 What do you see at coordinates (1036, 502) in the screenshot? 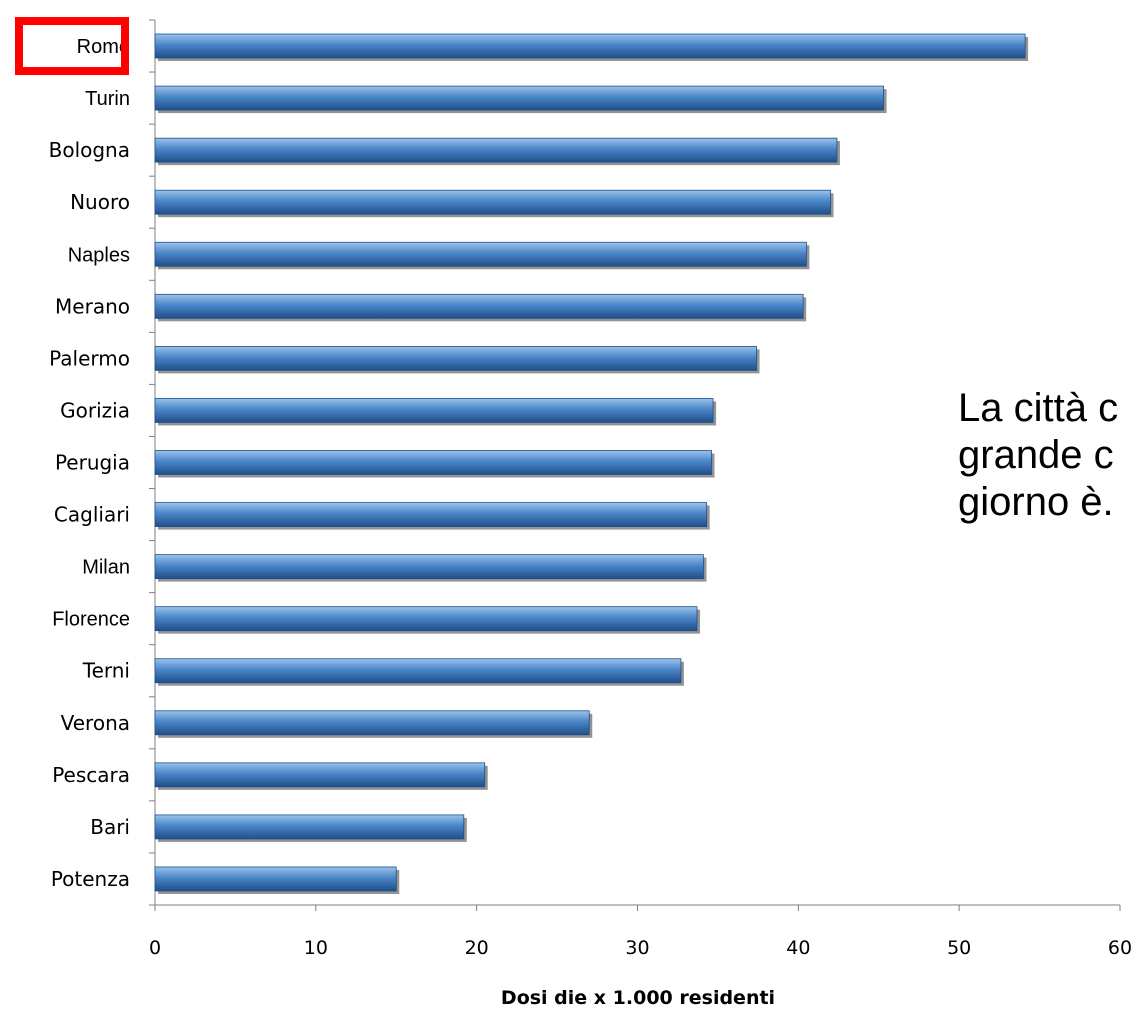
I see `annotation-line: giorno è.` at bounding box center [1036, 502].